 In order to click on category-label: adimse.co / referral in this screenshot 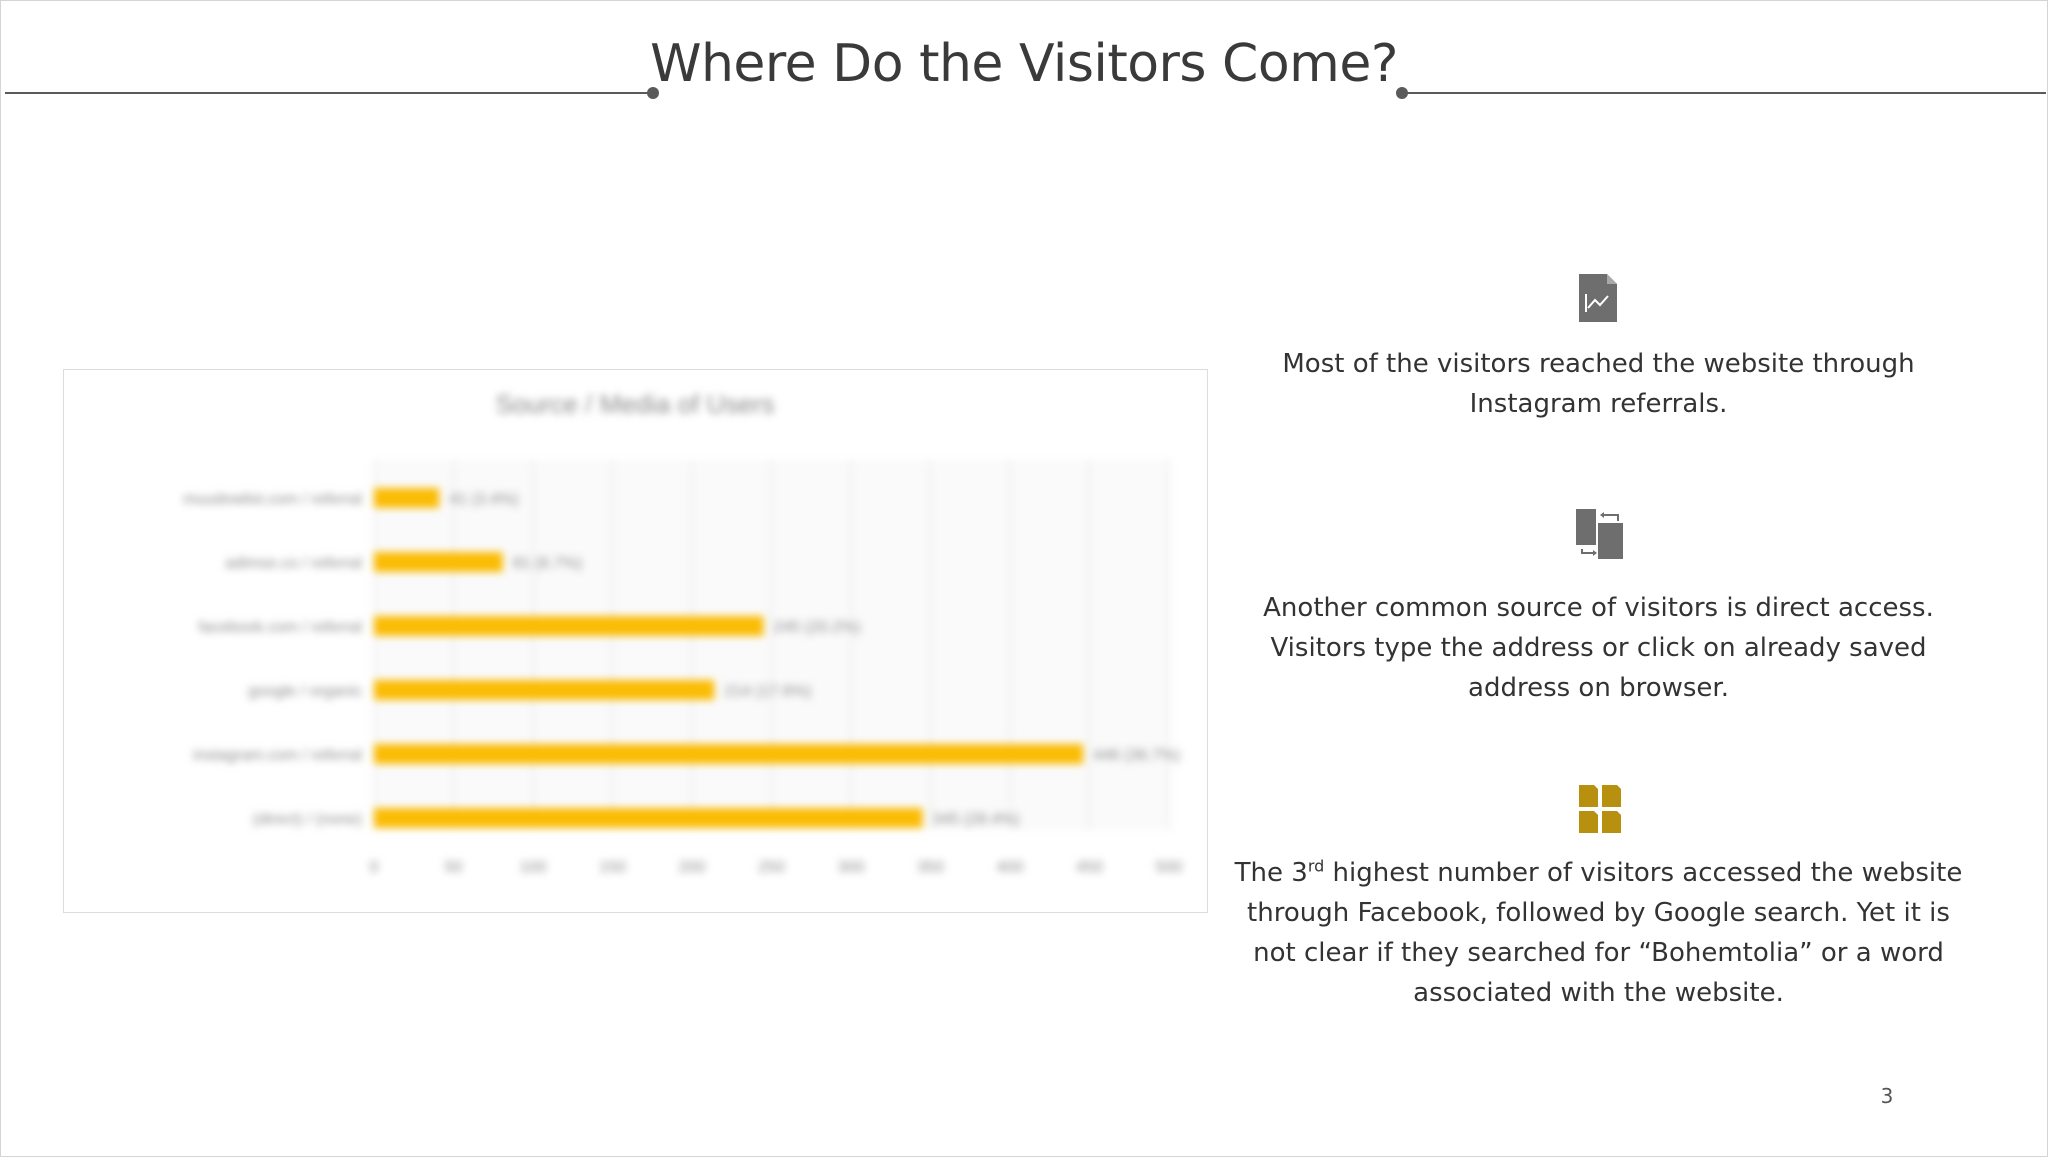, I will do `click(293, 563)`.